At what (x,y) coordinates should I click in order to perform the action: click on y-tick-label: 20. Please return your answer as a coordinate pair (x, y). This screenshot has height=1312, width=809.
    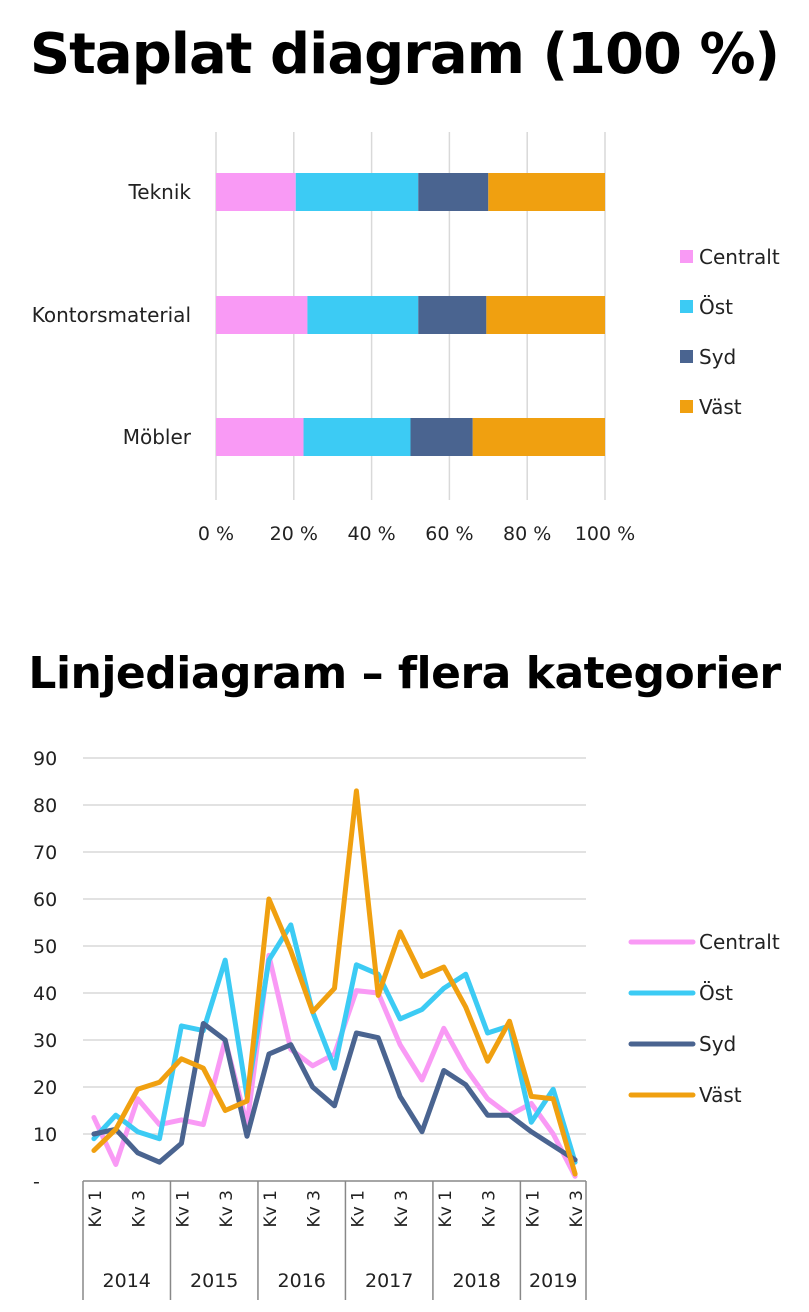
    Looking at the image, I should click on (45, 1088).